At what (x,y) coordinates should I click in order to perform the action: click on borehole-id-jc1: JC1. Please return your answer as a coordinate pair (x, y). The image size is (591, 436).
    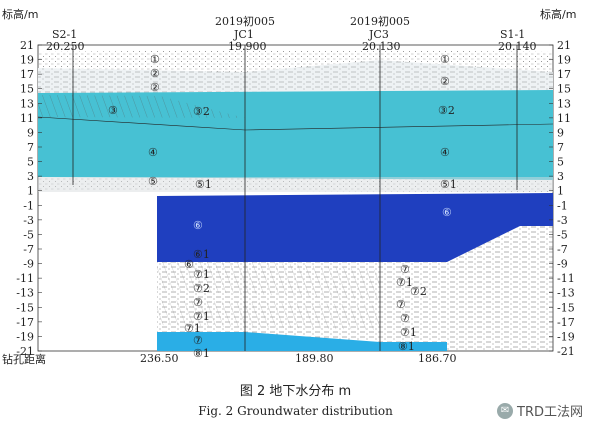
    Looking at the image, I should click on (243, 34).